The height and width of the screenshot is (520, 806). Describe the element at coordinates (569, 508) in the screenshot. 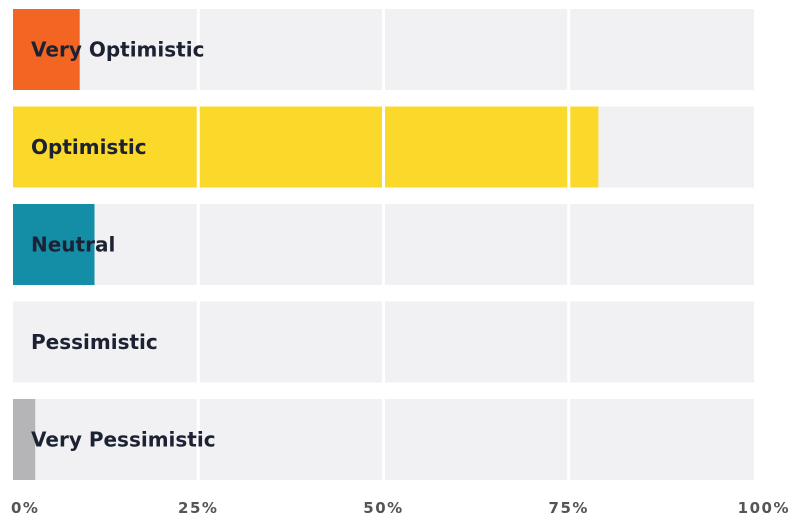

I see `x-tick-label: 75%` at that location.